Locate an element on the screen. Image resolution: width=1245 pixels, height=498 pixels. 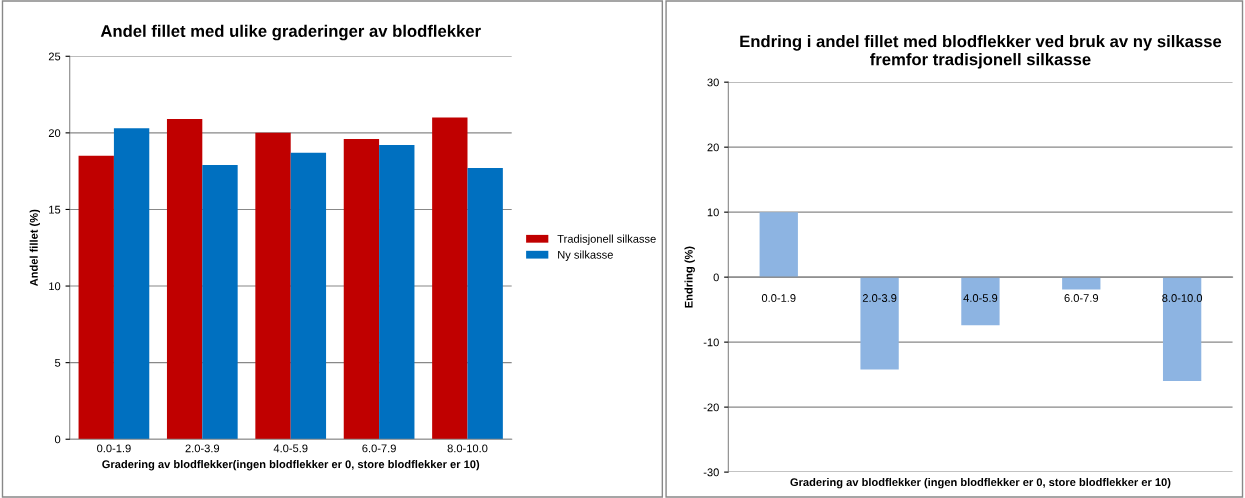
y-axis-title: Andel fillet (%) is located at coordinates (34, 248).